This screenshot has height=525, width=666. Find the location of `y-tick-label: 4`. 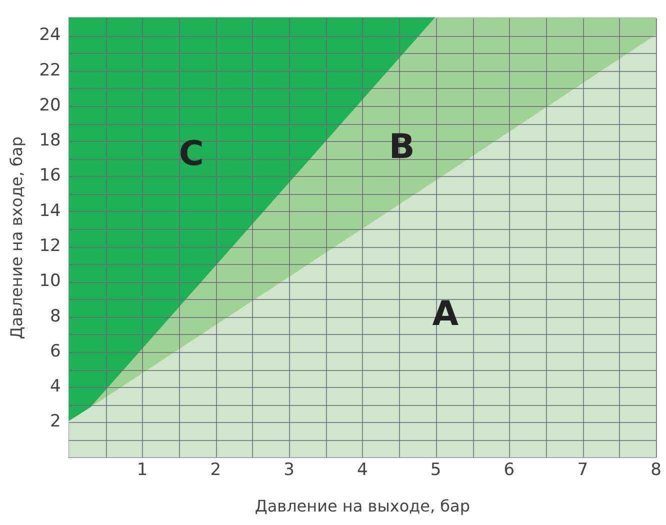

y-tick-label: 4 is located at coordinates (55, 386).